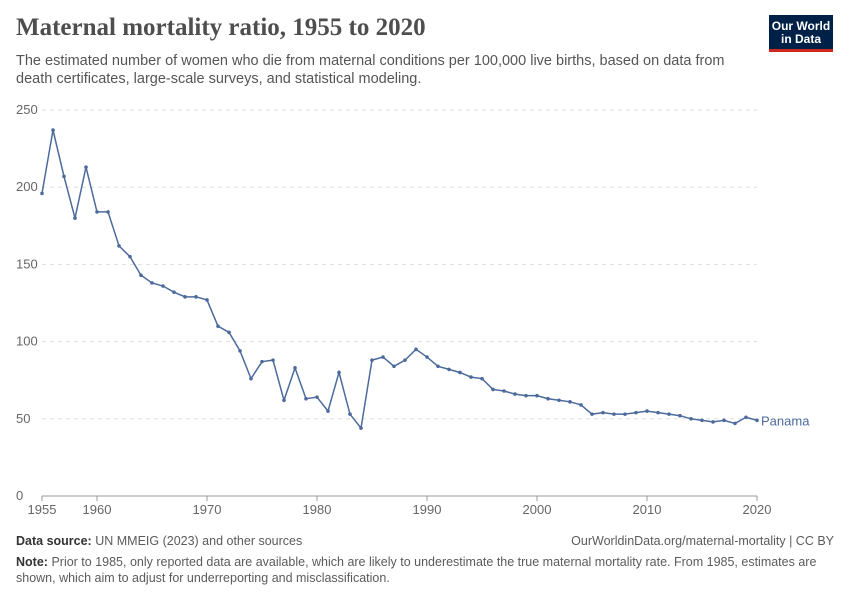 This screenshot has height=600, width=850. Describe the element at coordinates (23, 418) in the screenshot. I see `y-tick-label: 50` at that location.